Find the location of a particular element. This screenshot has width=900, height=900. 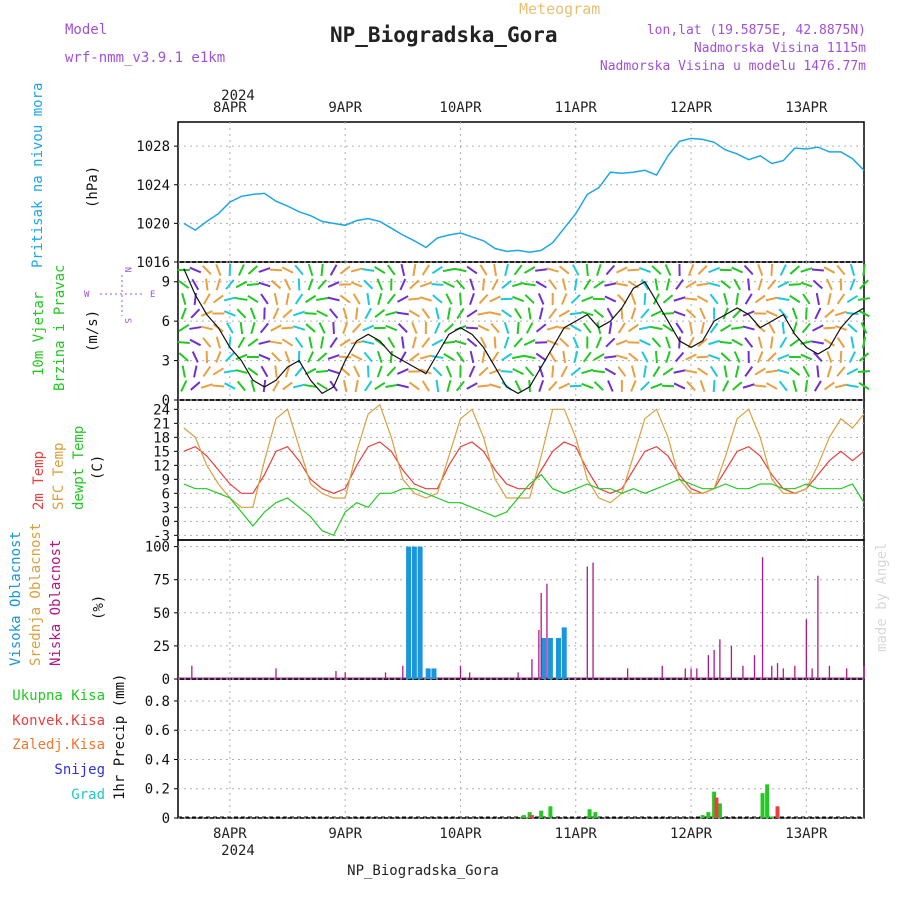

y-tick-label: 6 is located at coordinates (166, 494).